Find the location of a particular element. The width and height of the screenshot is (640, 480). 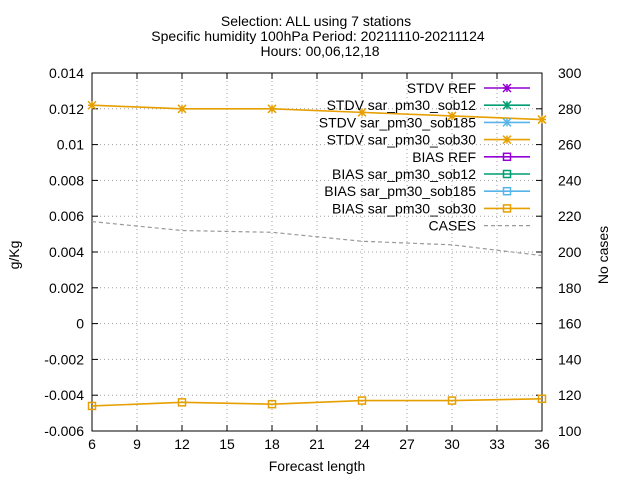

legend-label: BIAS REF is located at coordinates (444, 157).